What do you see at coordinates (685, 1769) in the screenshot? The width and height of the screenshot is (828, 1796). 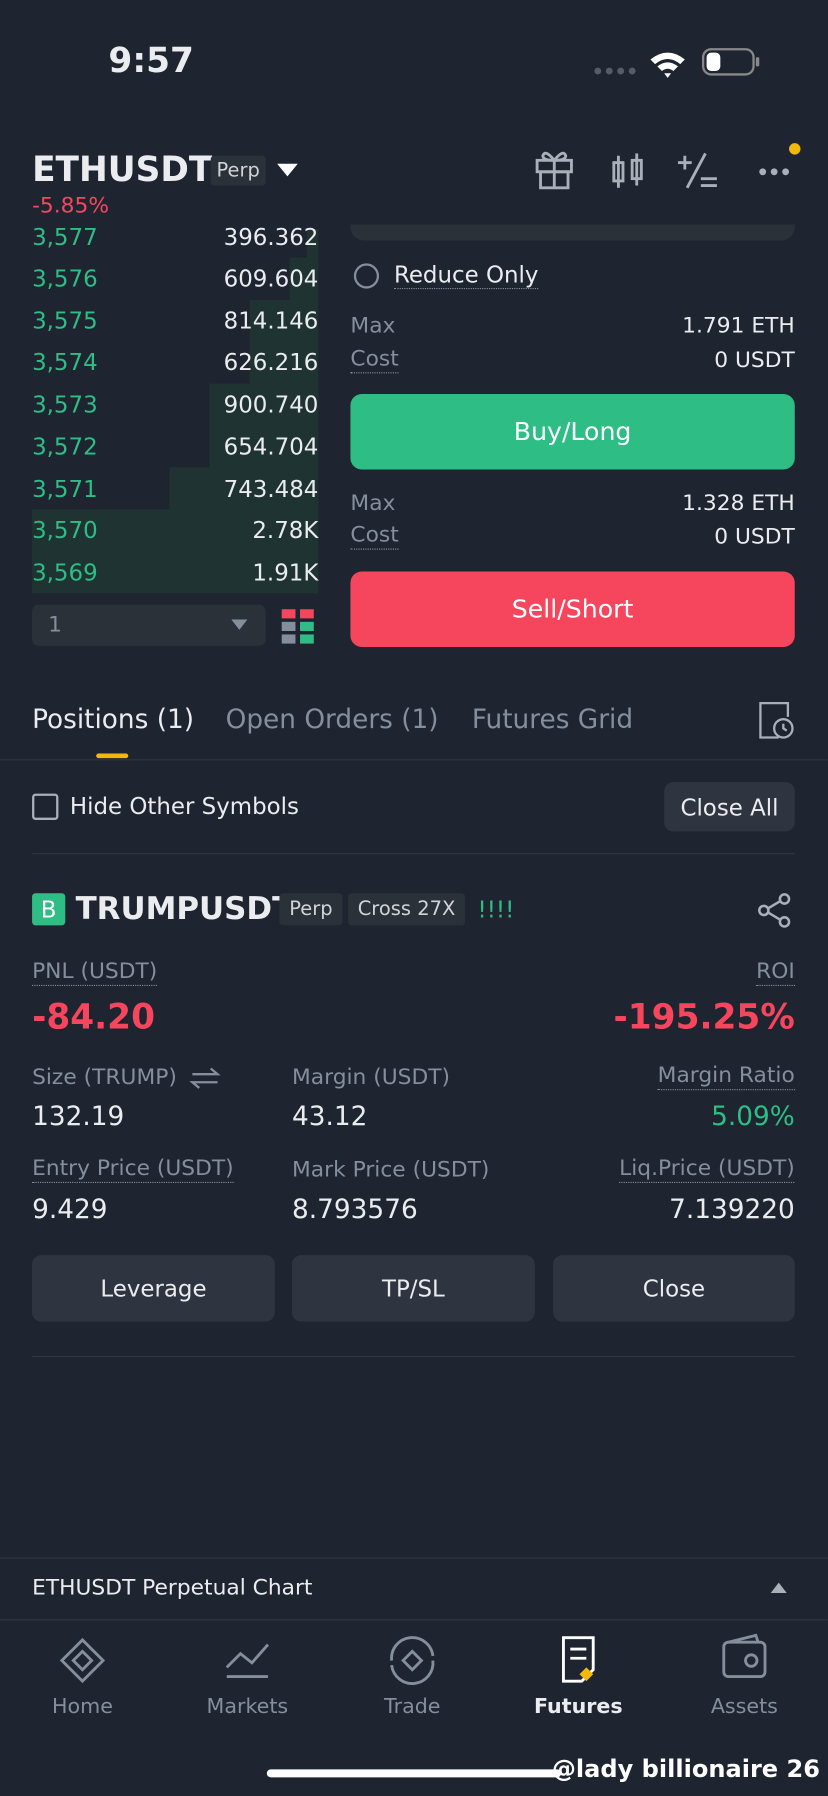 I see `watermark: @lady billionaire 26` at bounding box center [685, 1769].